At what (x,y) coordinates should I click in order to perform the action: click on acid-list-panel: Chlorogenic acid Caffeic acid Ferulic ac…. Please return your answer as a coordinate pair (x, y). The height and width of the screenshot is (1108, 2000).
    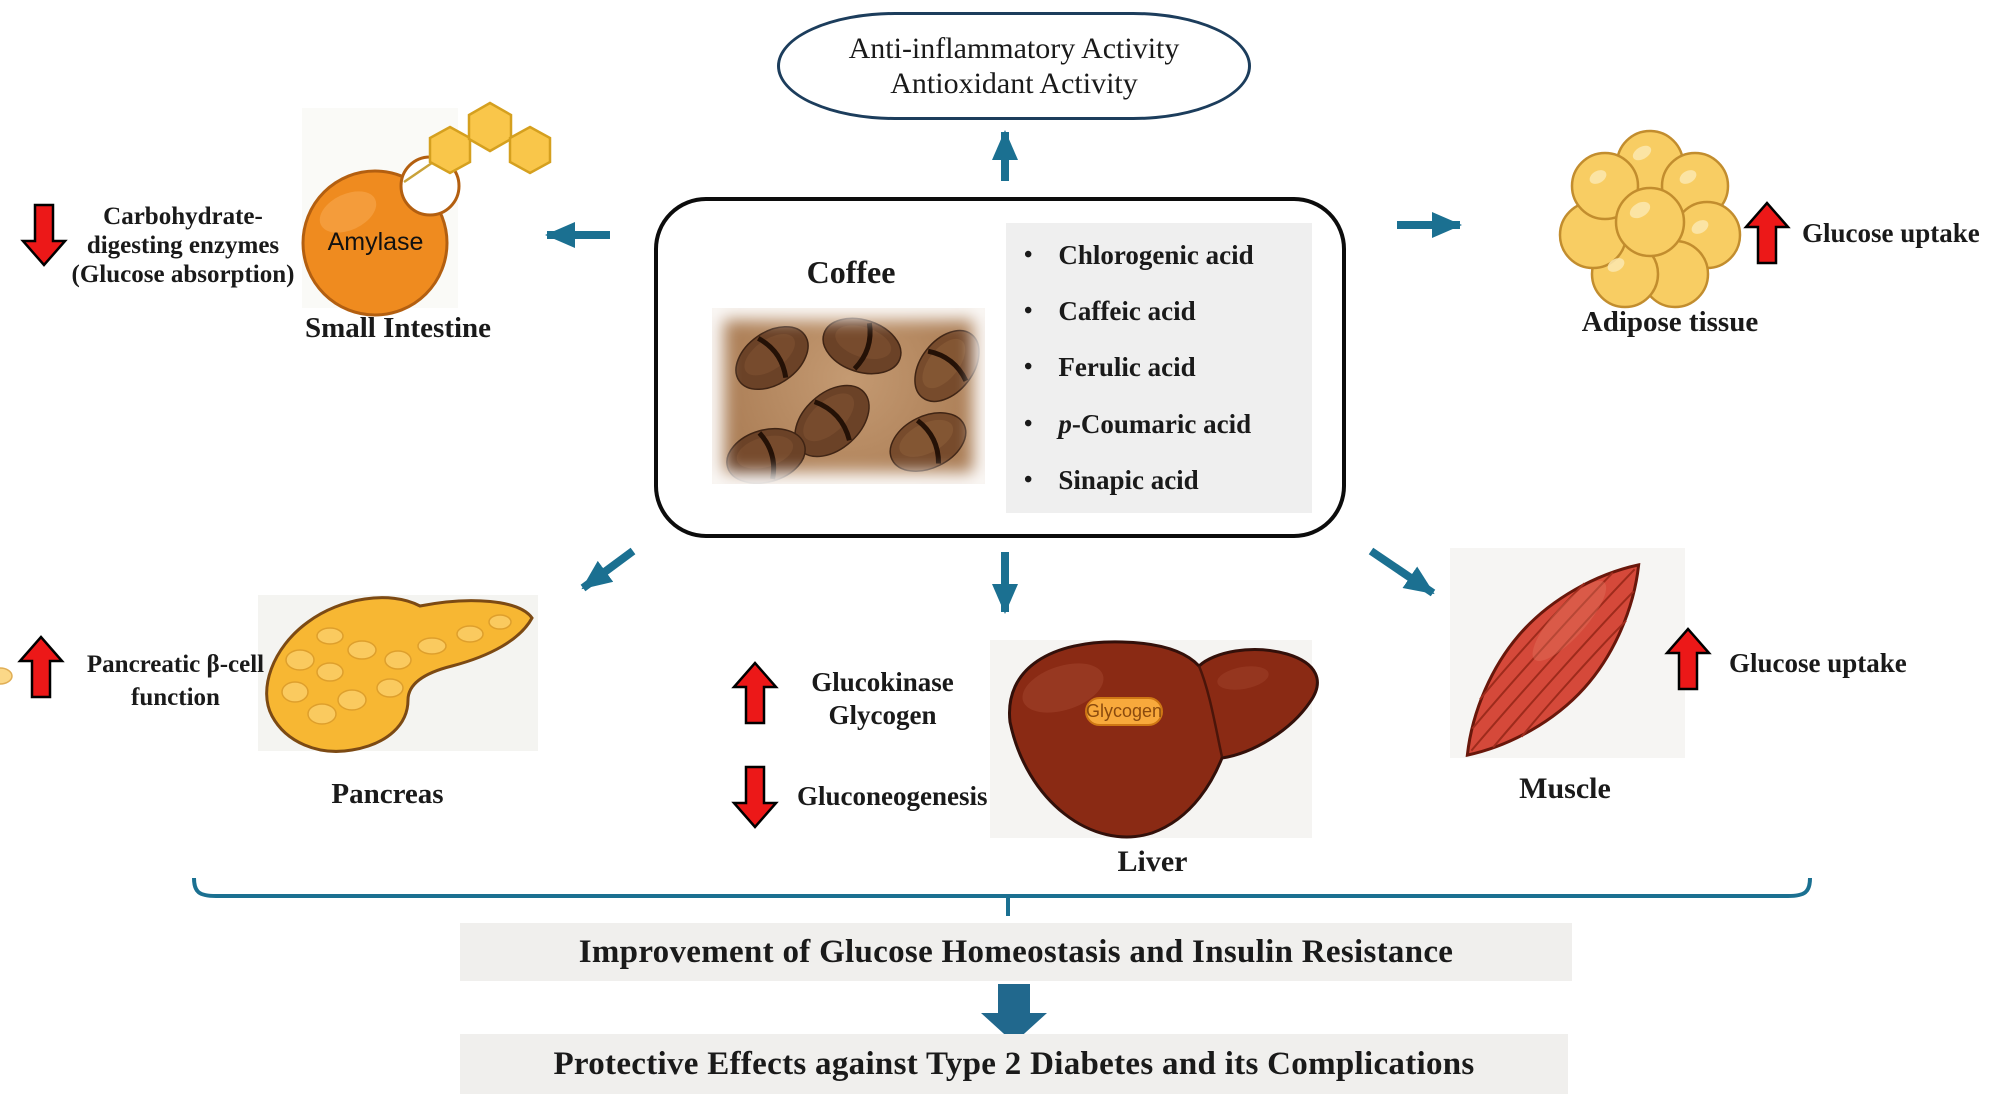
    Looking at the image, I should click on (1159, 368).